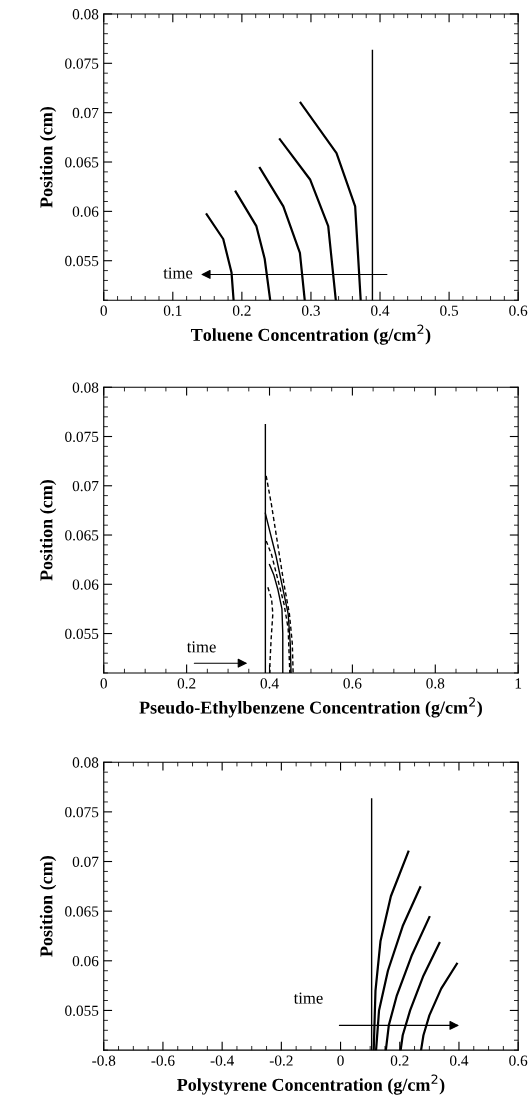  Describe the element at coordinates (449, 310) in the screenshot. I see `x-tick-label: 0.5` at that location.